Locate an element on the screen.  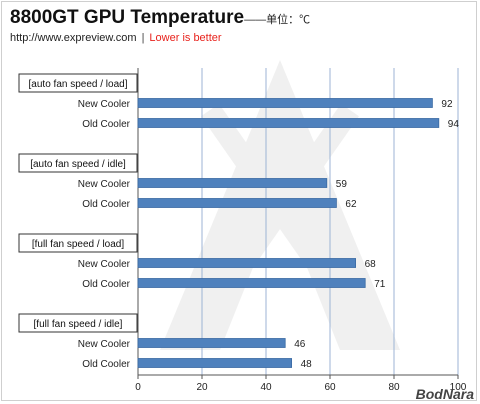
x-tick-label-20: 20 is located at coordinates (202, 387).